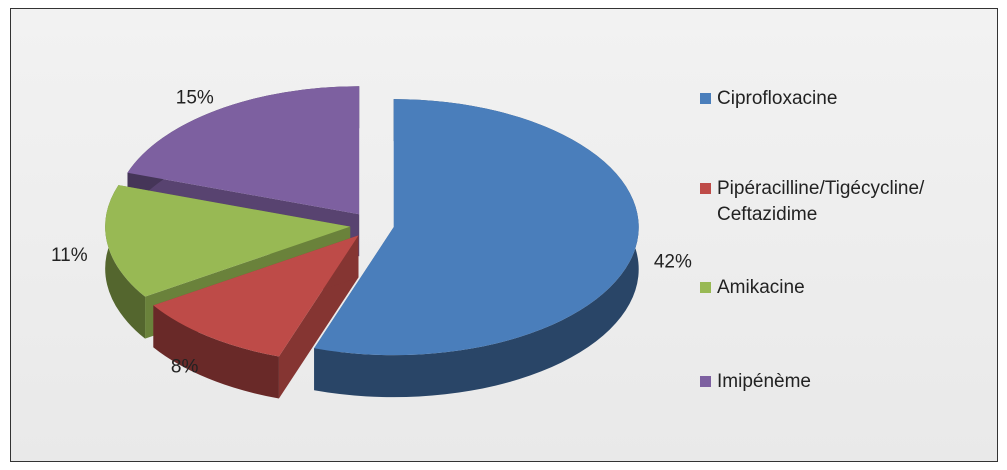 This screenshot has width=1007, height=470. What do you see at coordinates (195, 97) in the screenshot?
I see `data-label: 15%` at bounding box center [195, 97].